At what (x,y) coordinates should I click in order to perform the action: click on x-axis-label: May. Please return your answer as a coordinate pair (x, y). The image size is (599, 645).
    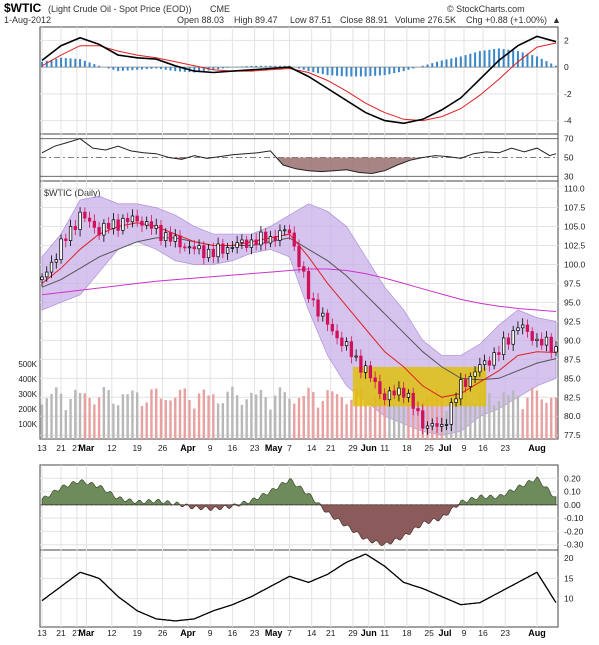
    Looking at the image, I should click on (274, 448).